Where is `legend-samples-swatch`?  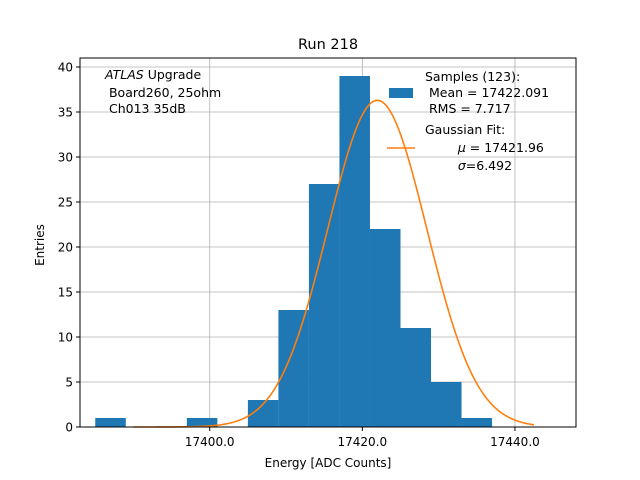 legend-samples-swatch is located at coordinates (401, 93).